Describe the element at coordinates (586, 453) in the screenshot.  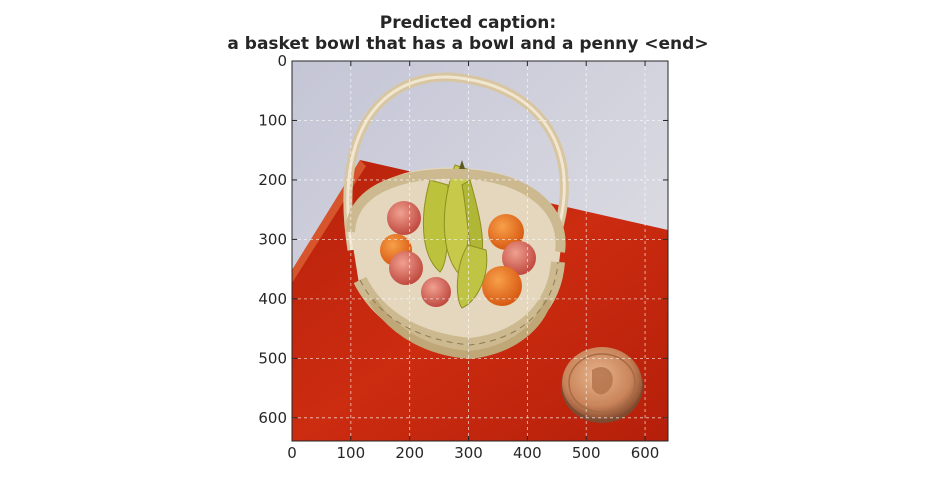
I see `x-tick-label: 500` at that location.